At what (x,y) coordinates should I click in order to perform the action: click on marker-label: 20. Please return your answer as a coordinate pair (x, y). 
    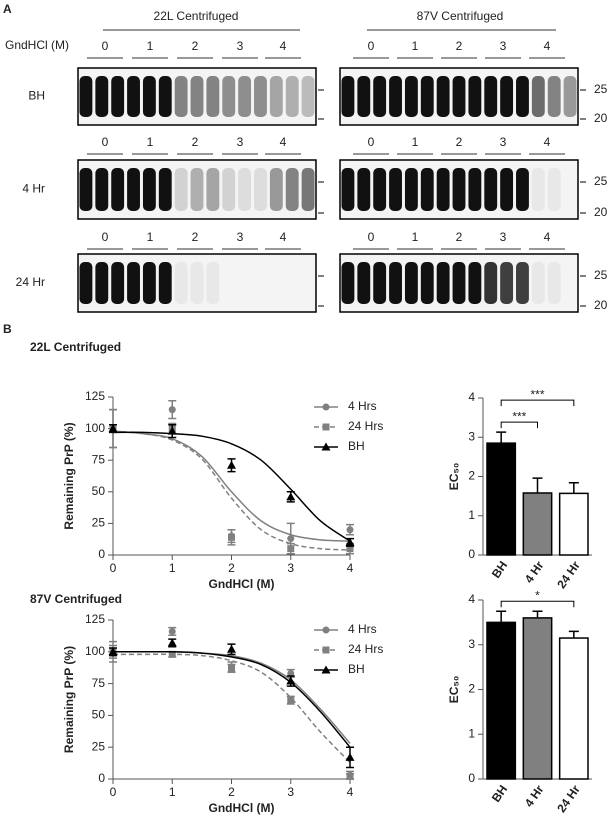
    Looking at the image, I should click on (601, 212).